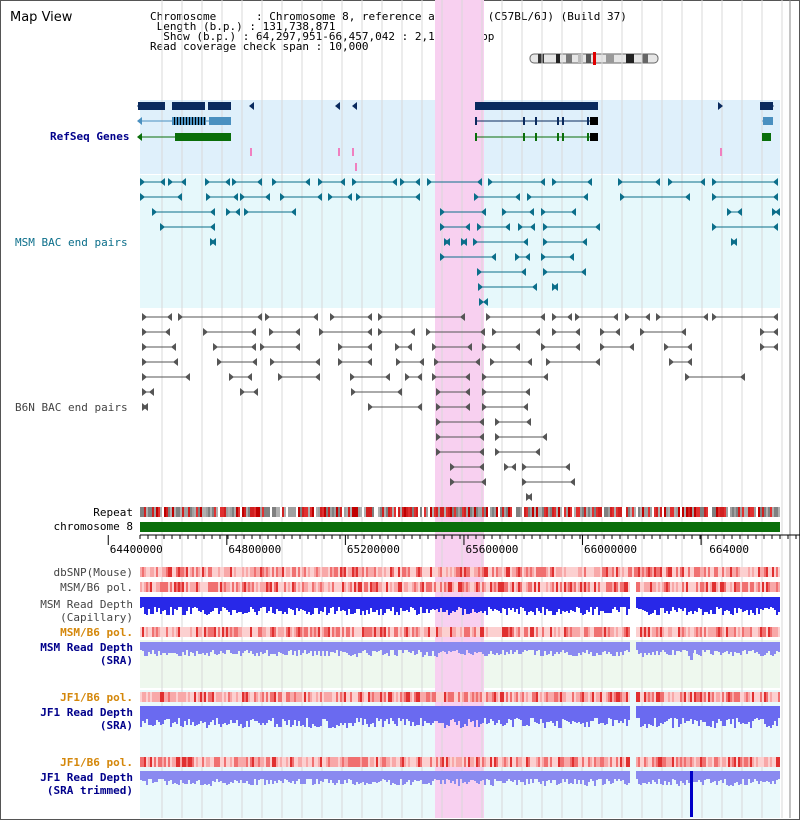 The height and width of the screenshot is (820, 800). I want to click on msm-bac-track, so click(460, 242).